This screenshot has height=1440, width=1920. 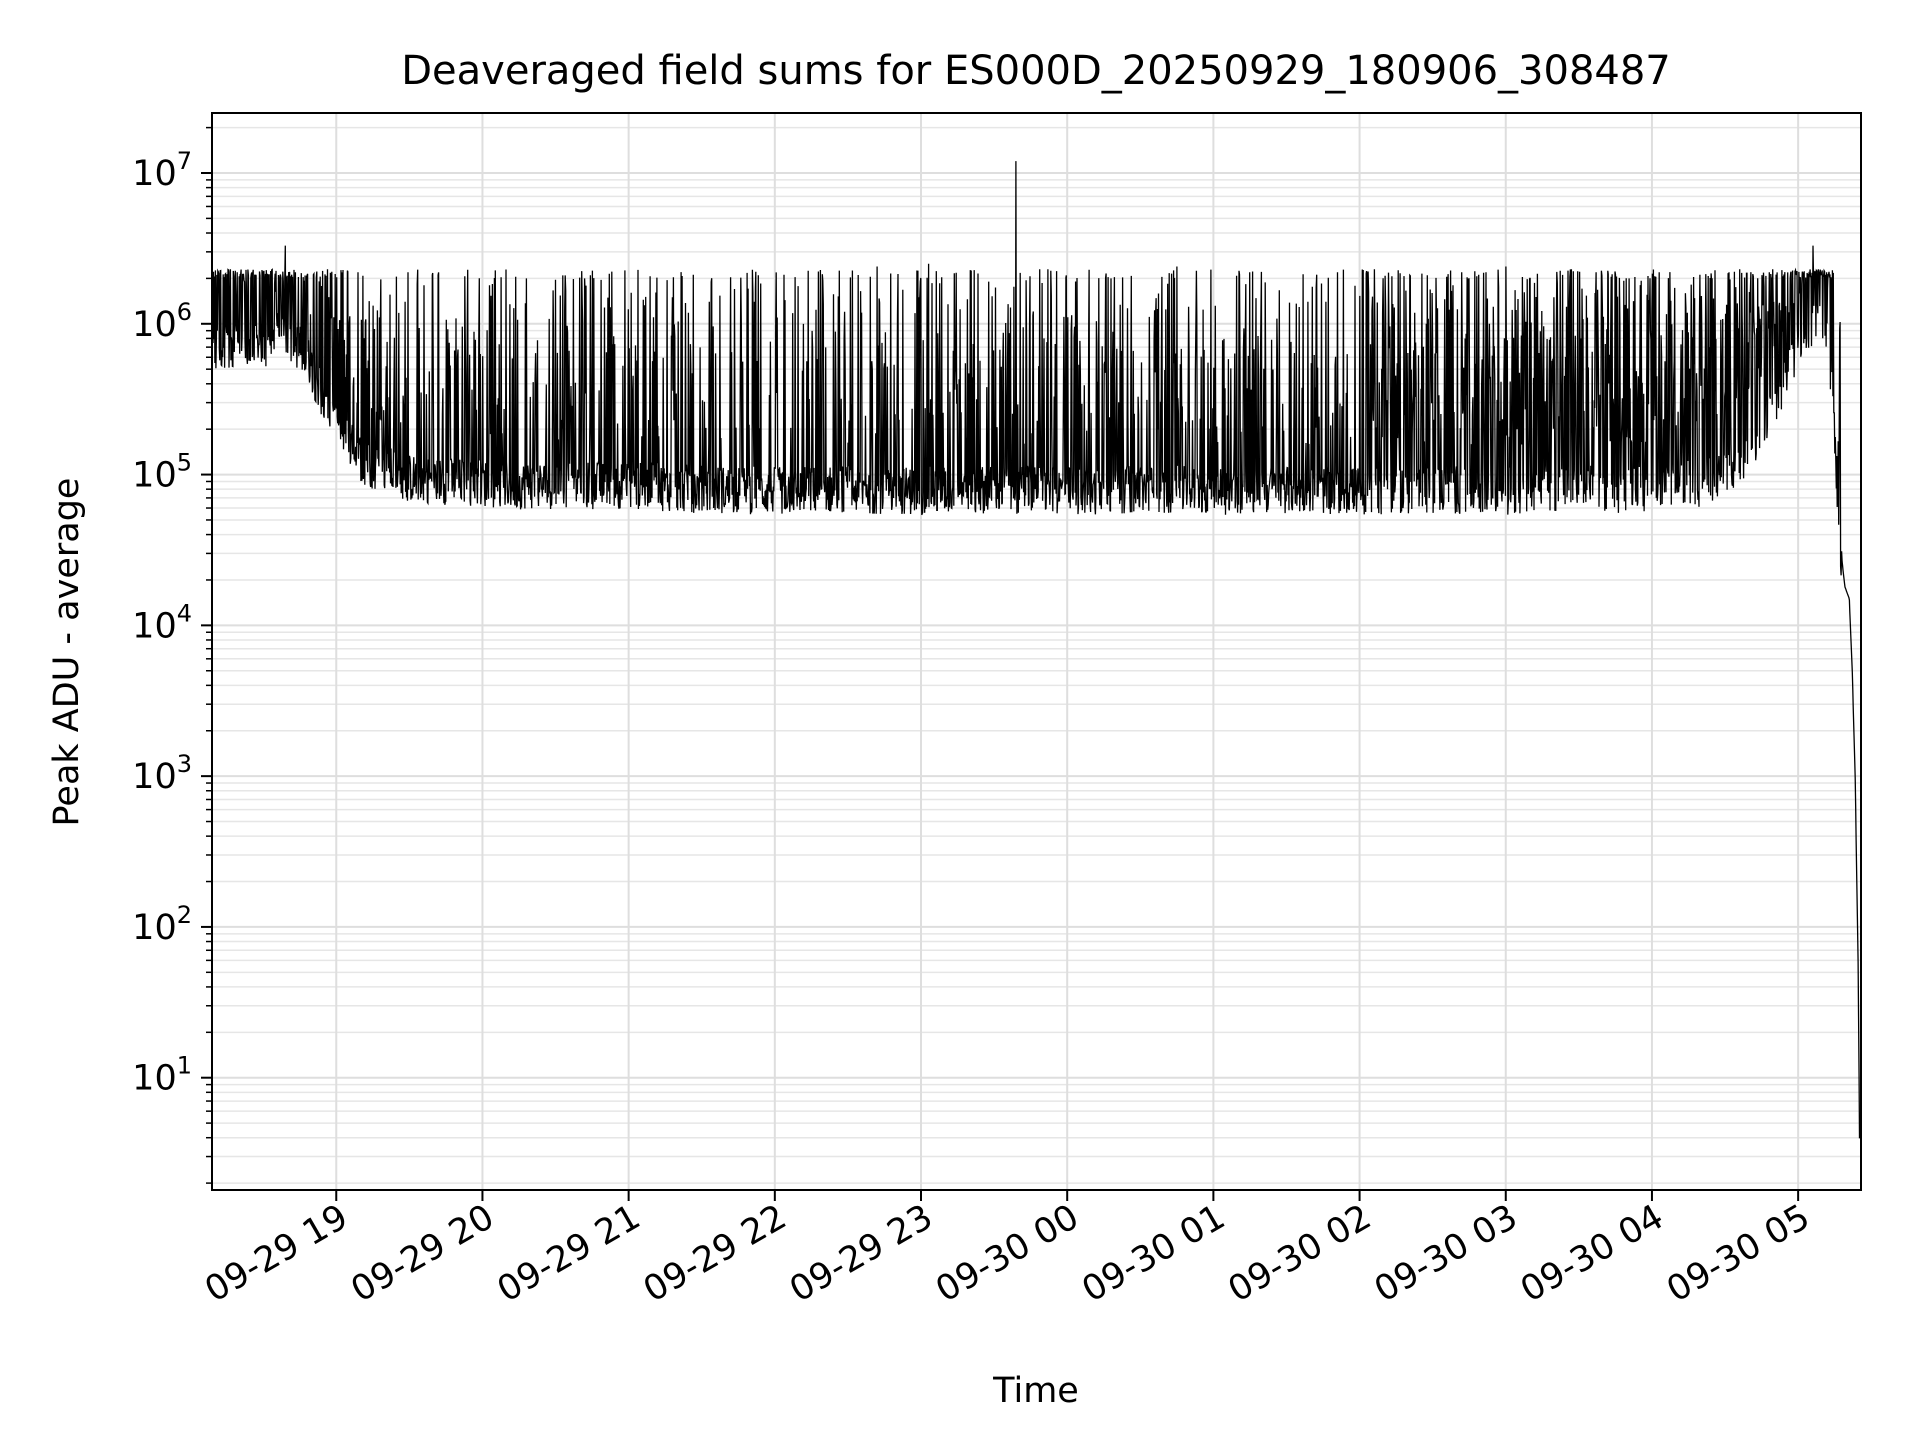 I want to click on y-tick-label-exponent: 5, so click(x=184, y=463).